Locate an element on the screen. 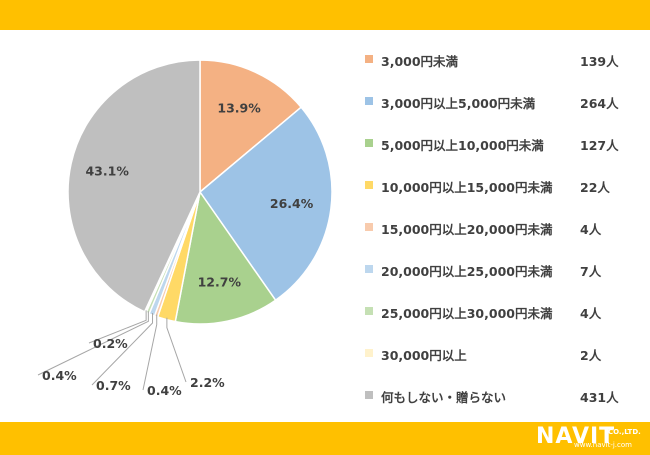 The width and height of the screenshot is (650, 455). legend-label: 10,000円以上15,000円未満 is located at coordinates (467, 187).